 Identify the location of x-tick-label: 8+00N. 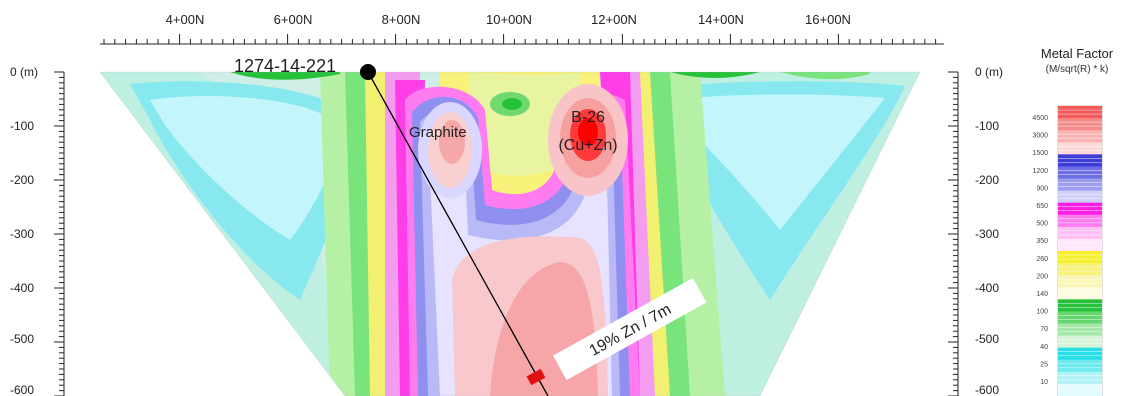
(401, 19).